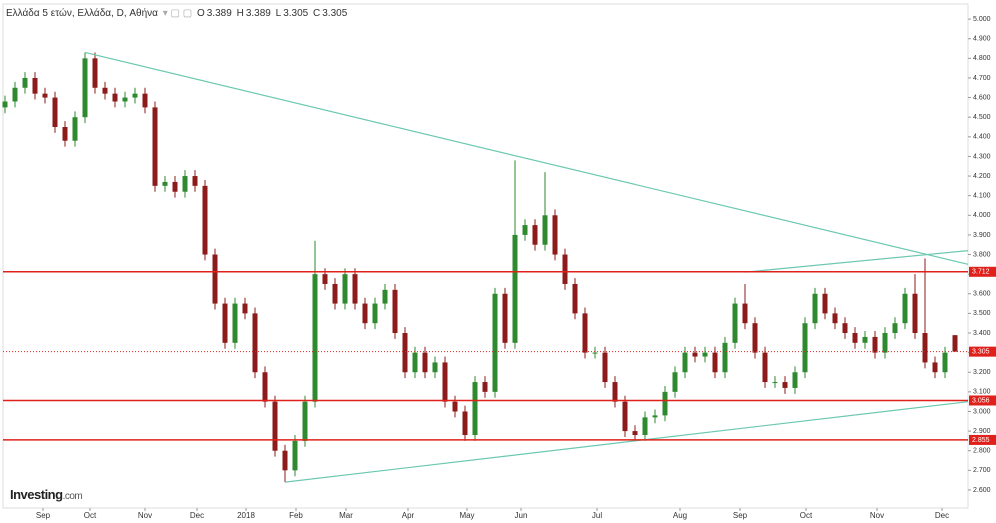 The image size is (996, 523). Describe the element at coordinates (408, 515) in the screenshot. I see `x-tick-label: Apr` at that location.